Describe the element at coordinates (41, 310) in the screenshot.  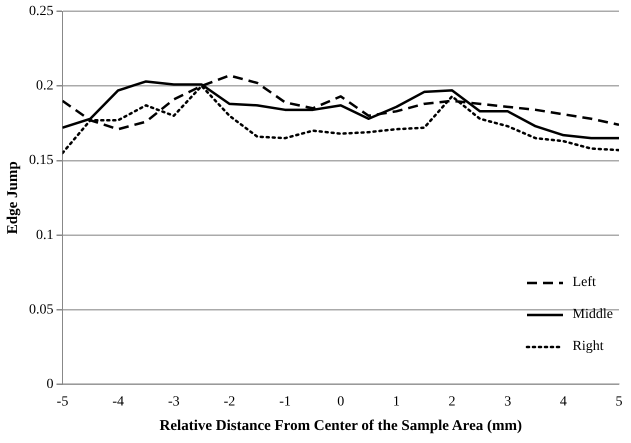
I see `y-tick-label: 0.05` at that location.